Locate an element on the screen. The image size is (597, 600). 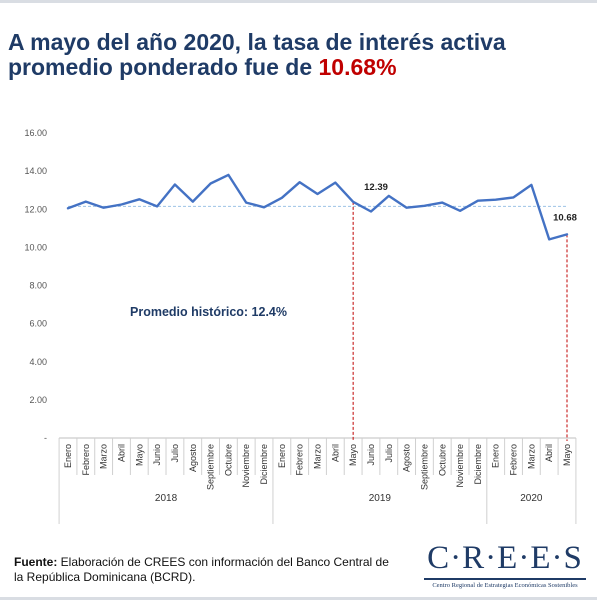
year-group-label: 2018 is located at coordinates (166, 498).